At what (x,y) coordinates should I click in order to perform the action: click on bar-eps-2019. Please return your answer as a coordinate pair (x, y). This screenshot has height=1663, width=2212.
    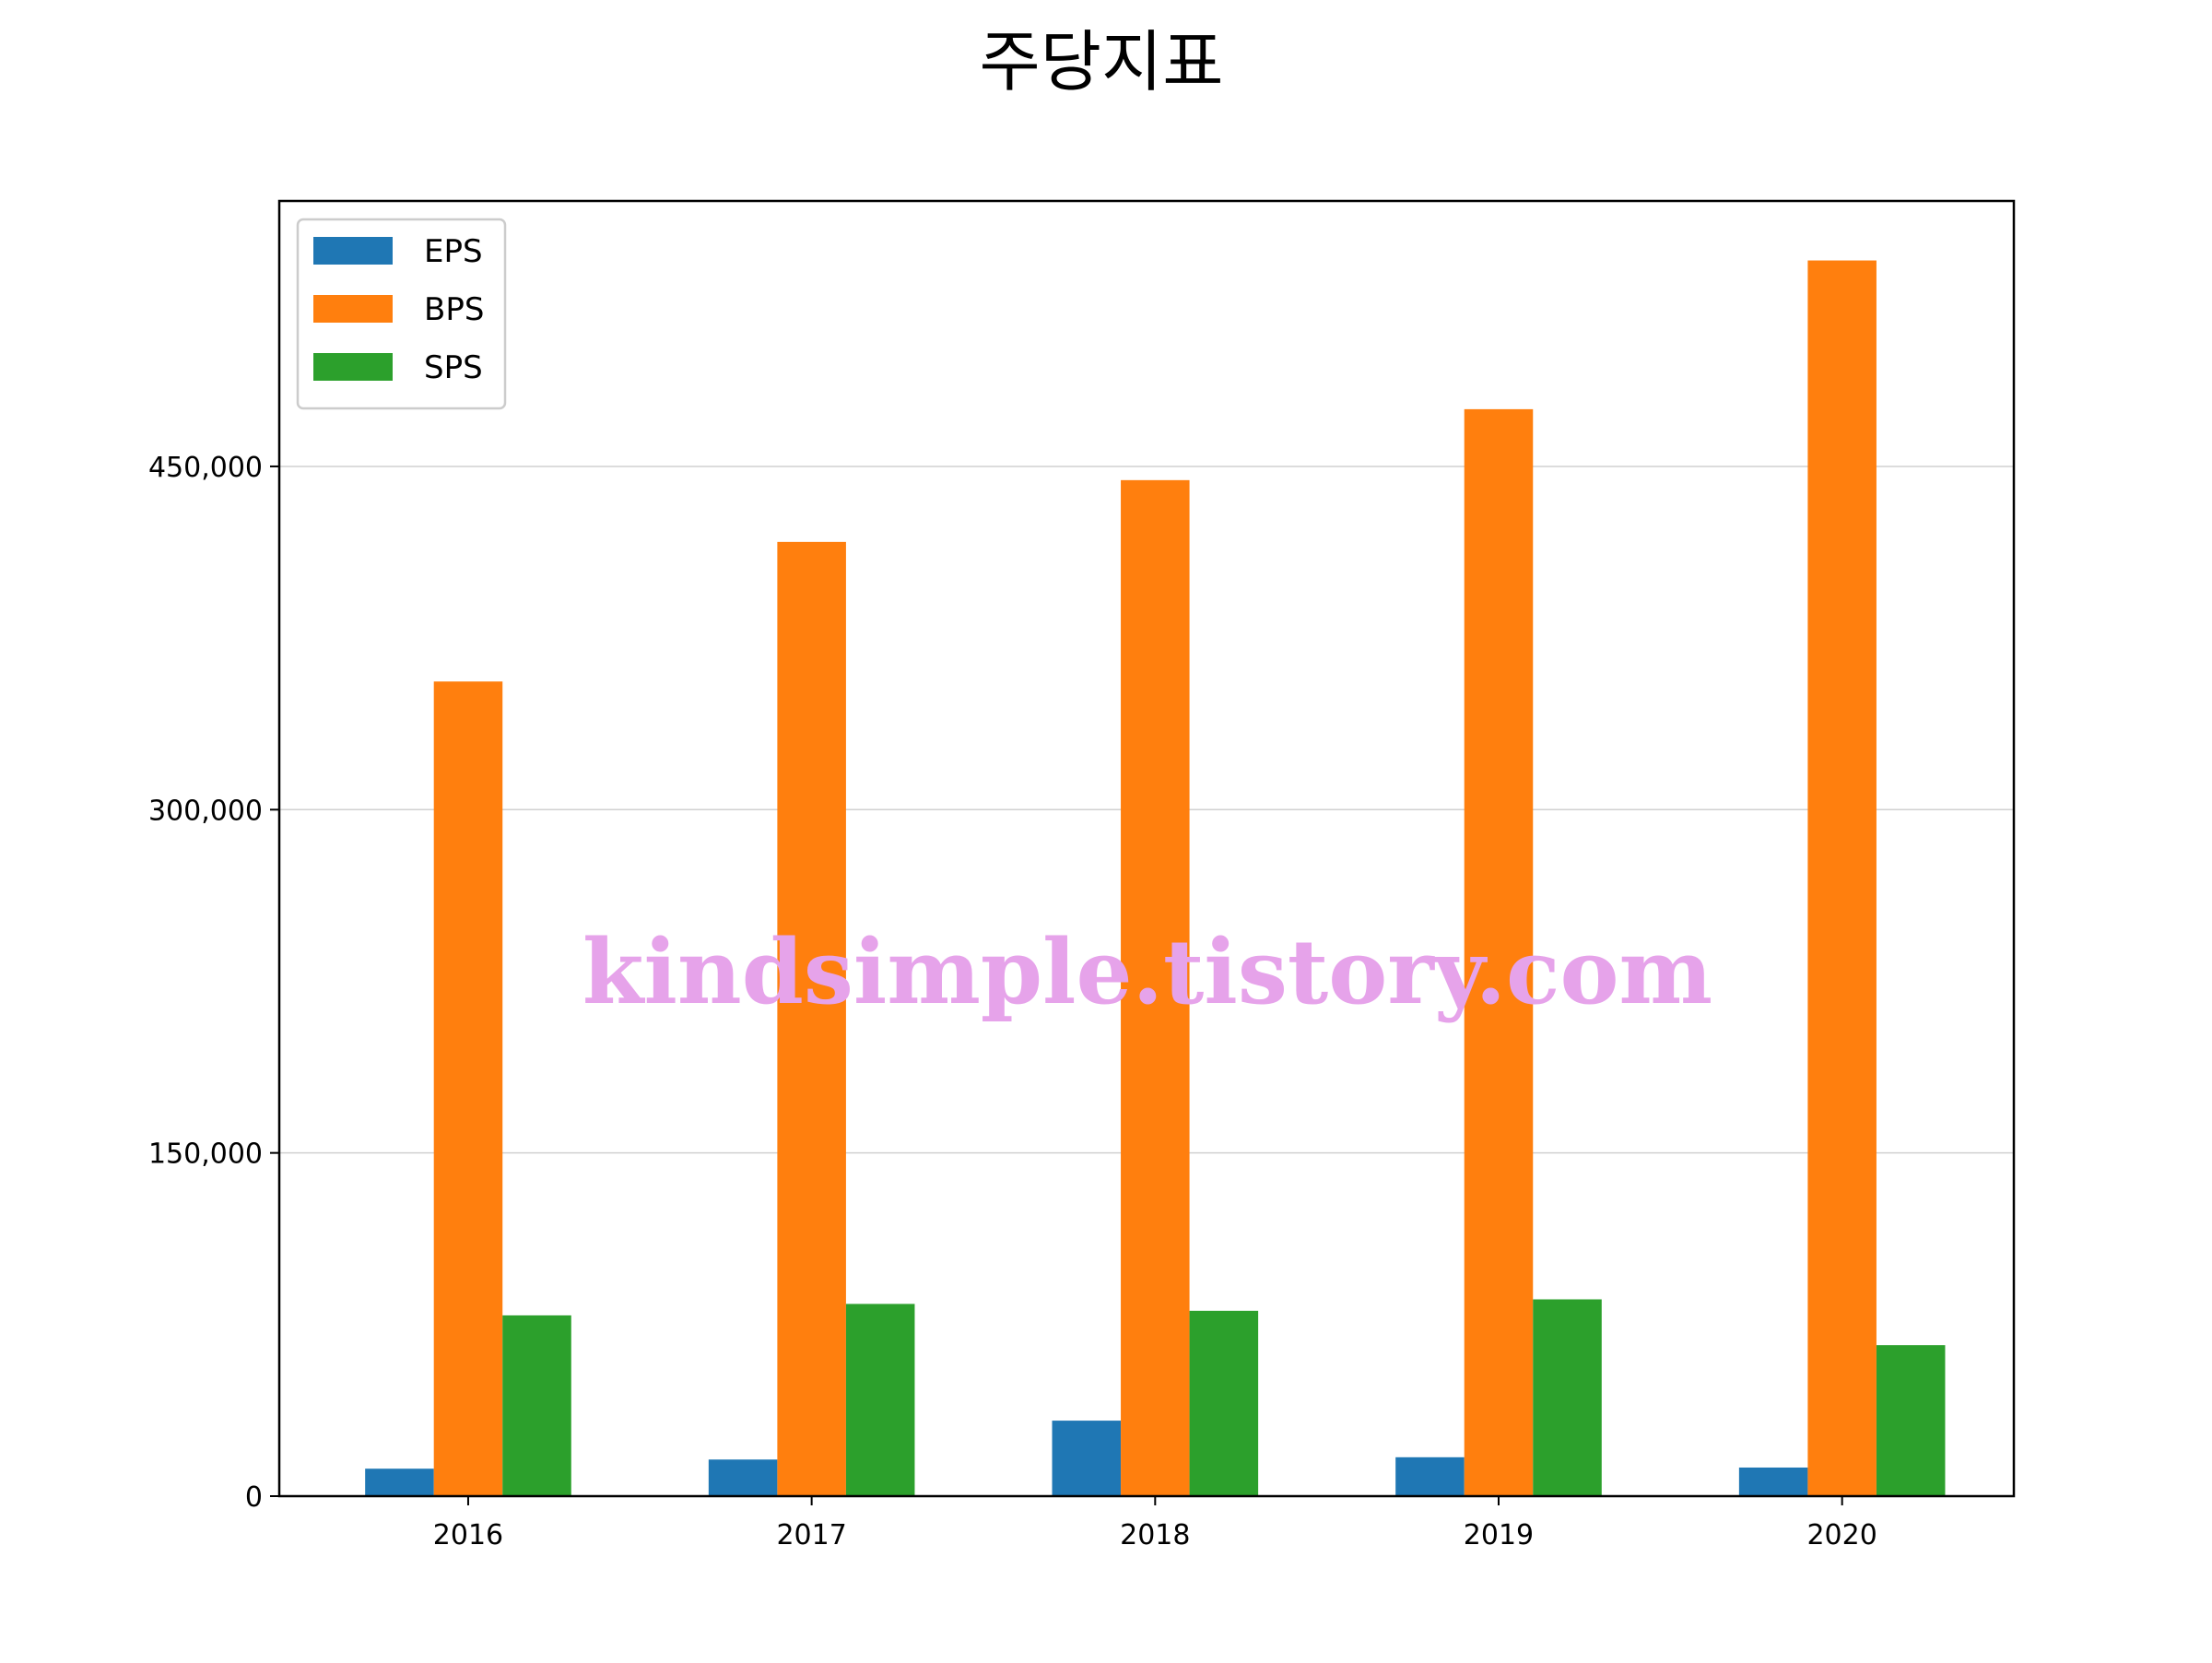
    Looking at the image, I should click on (1430, 1476).